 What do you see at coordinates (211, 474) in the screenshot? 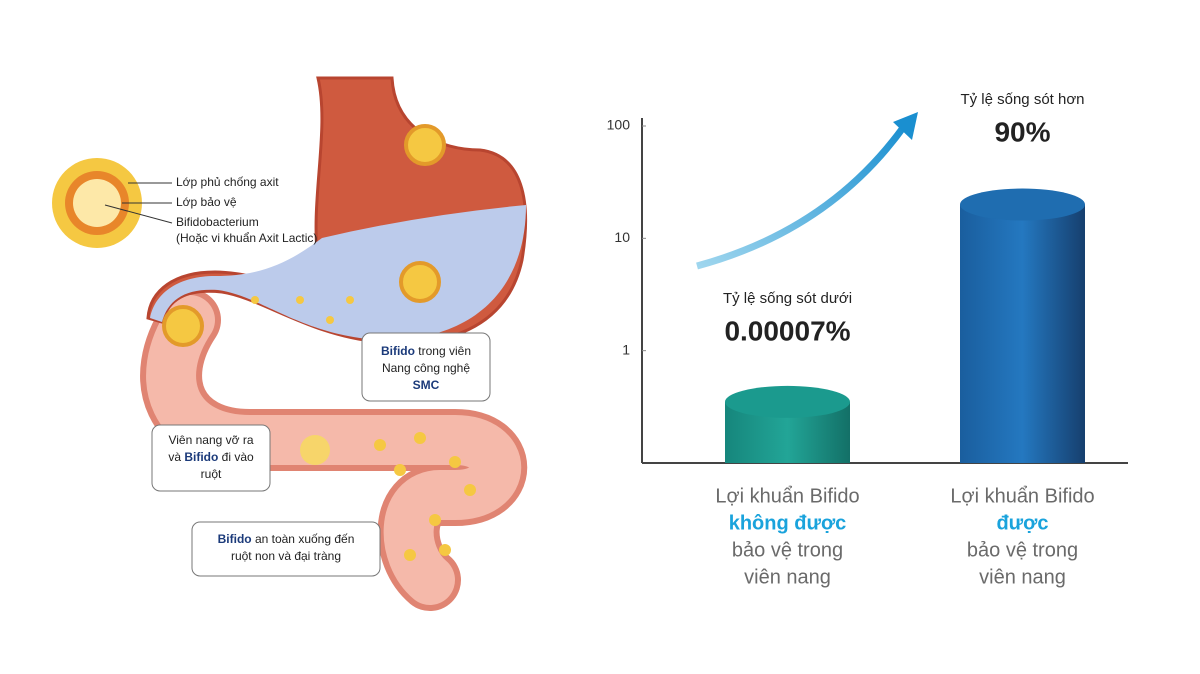
I see `callout-text: ruột` at bounding box center [211, 474].